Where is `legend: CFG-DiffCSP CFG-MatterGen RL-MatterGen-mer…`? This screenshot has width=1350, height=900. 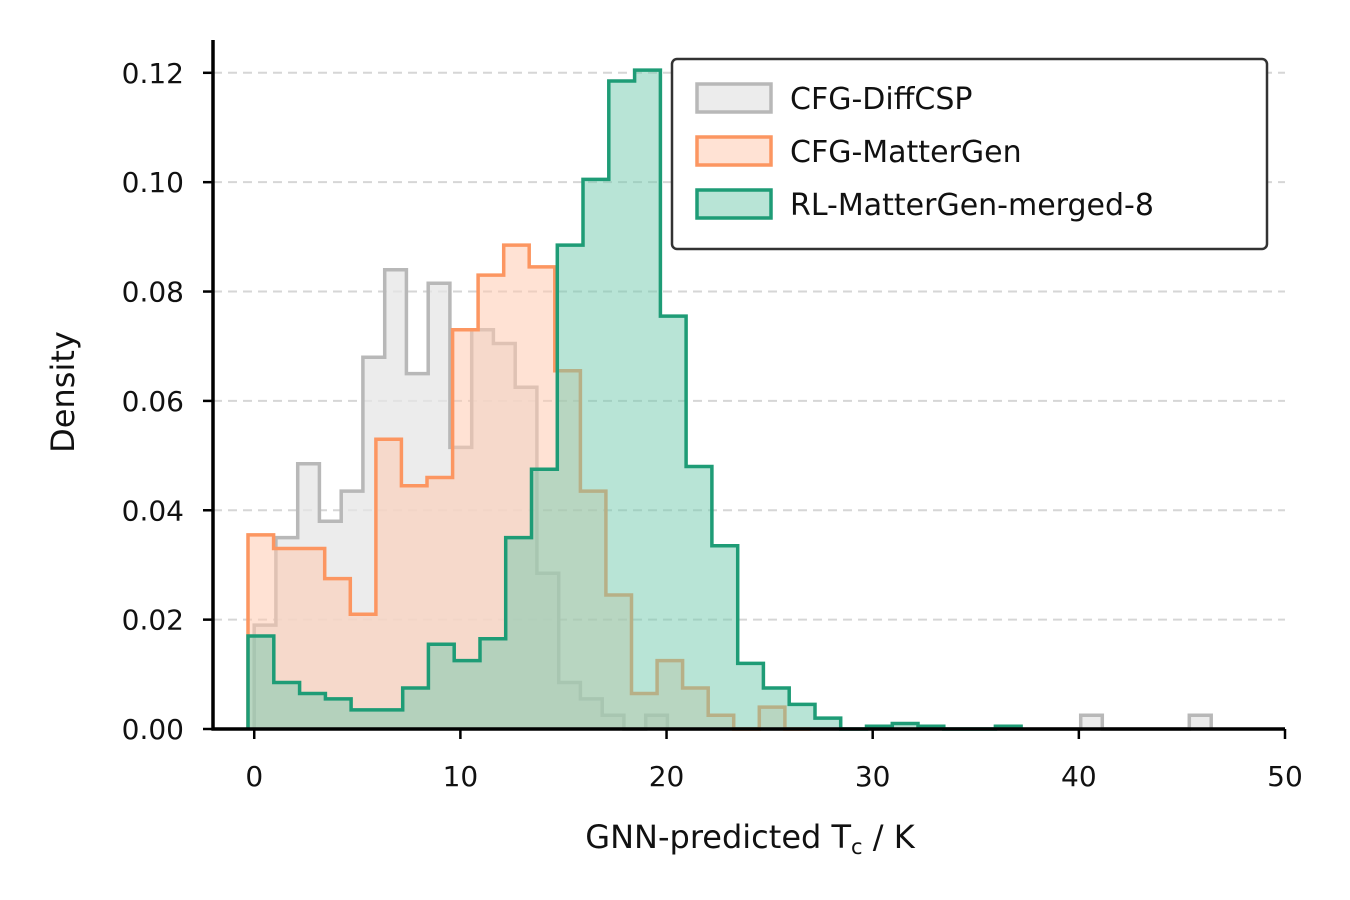 legend: CFG-DiffCSP CFG-MatterGen RL-MatterGen-mer… is located at coordinates (969, 154).